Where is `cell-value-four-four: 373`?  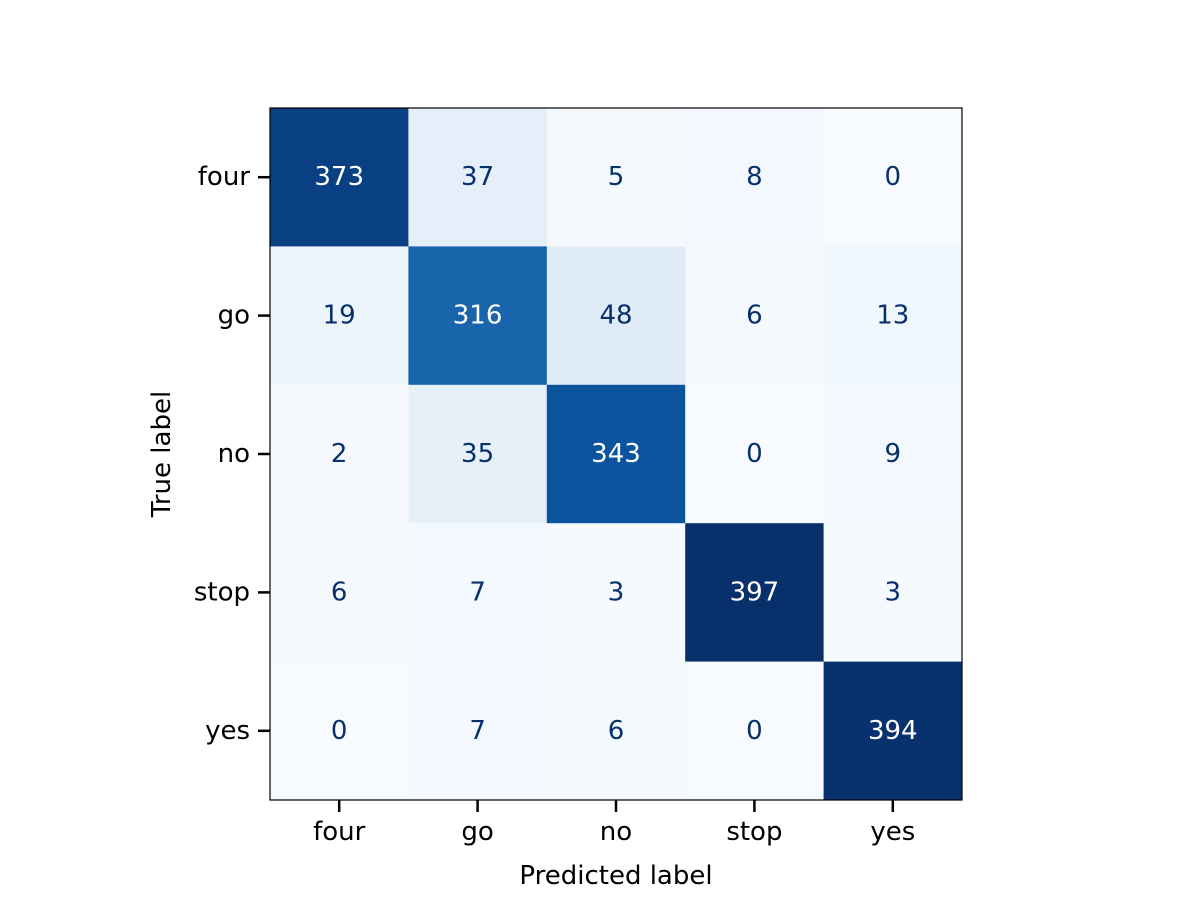
cell-value-four-four: 373 is located at coordinates (339, 177).